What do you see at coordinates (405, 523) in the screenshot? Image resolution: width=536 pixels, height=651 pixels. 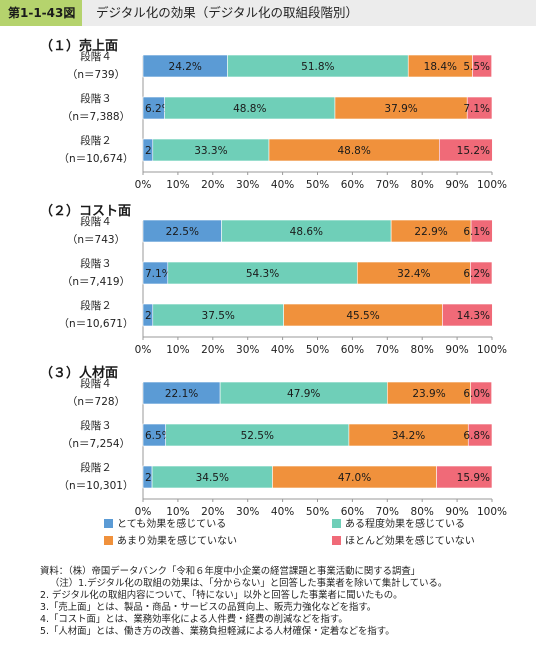 I see `legend-label: ある程度効果を感じている` at bounding box center [405, 523].